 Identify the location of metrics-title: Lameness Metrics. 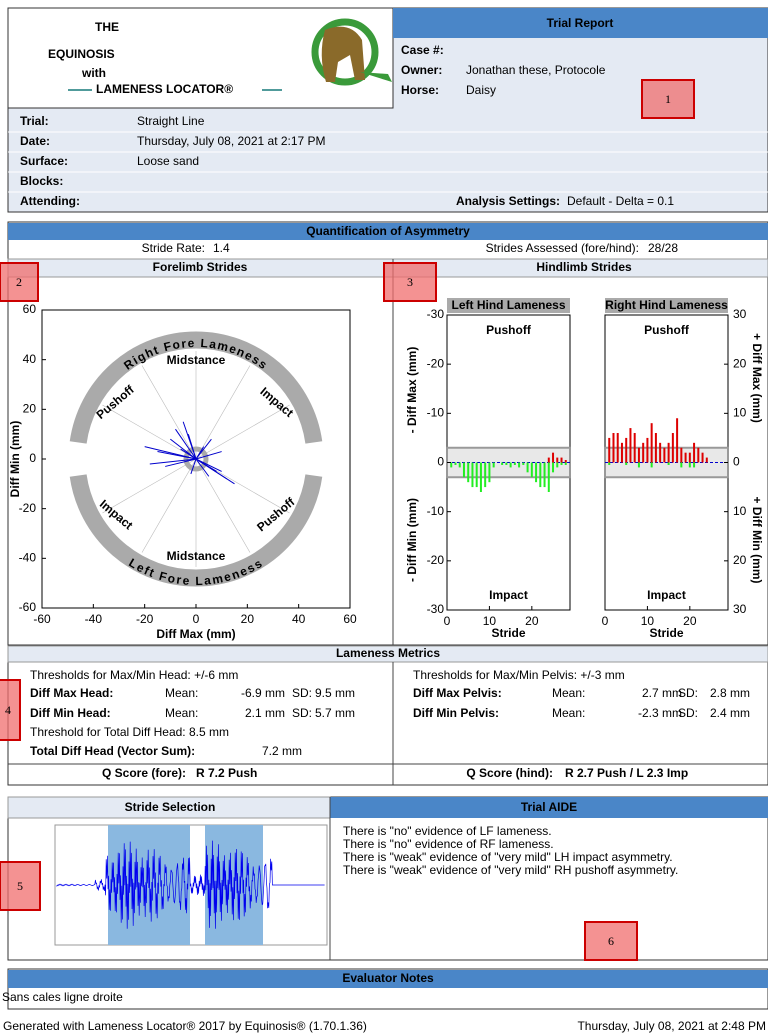
(388, 653).